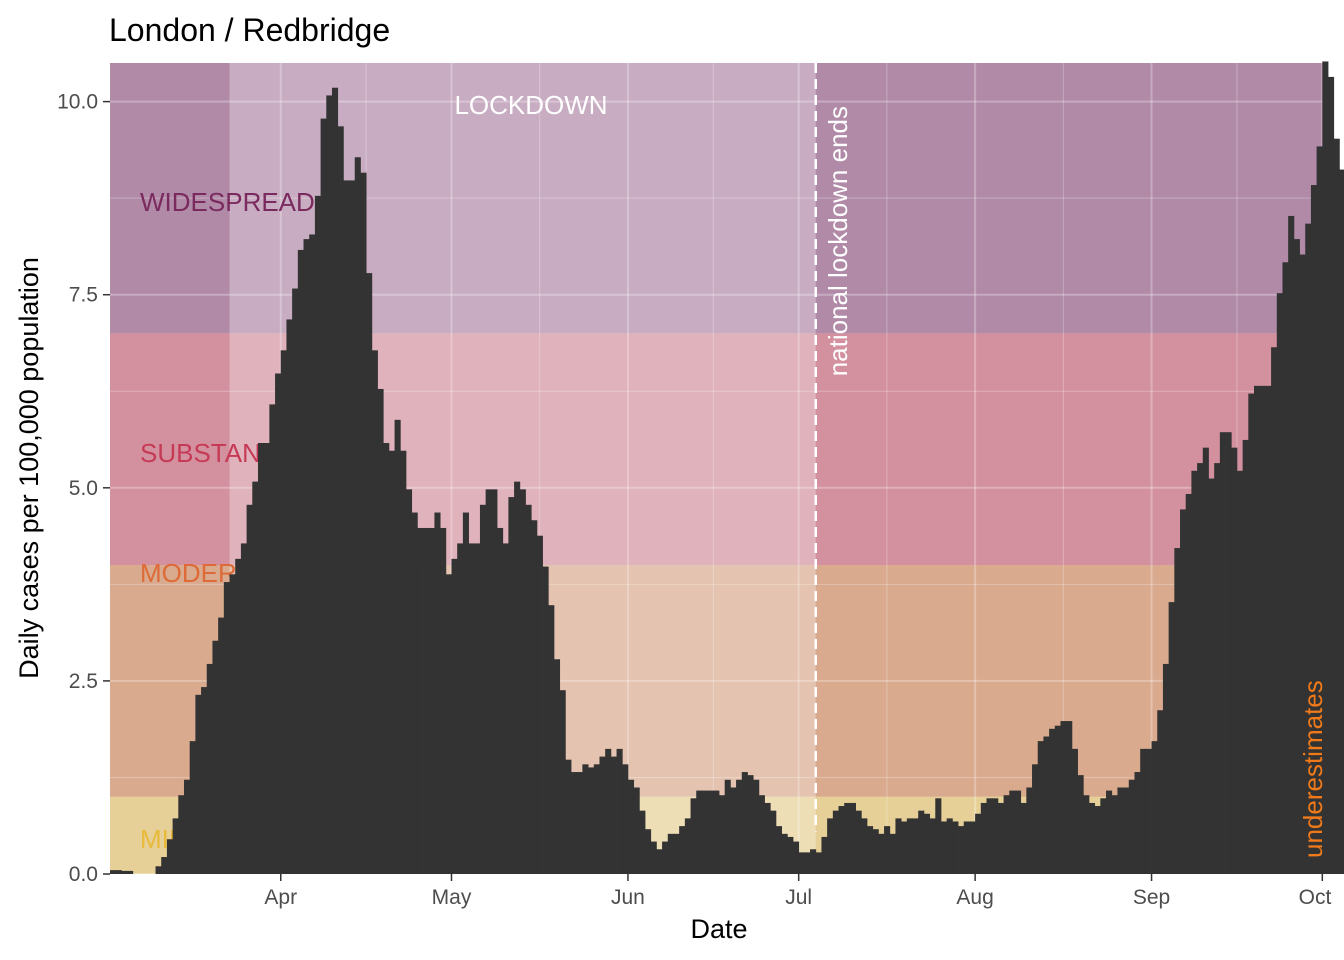  Describe the element at coordinates (1313, 769) in the screenshot. I see `underestimates-label: underestimates` at that location.